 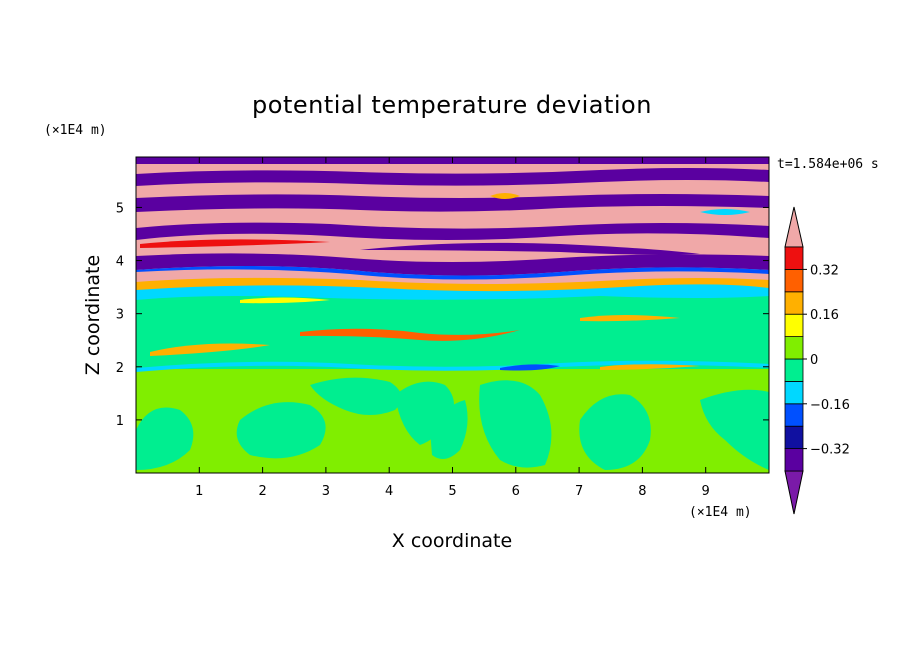 I want to click on colorbar: 0.32 0.16 0 −0.16 −0.32, so click(x=817, y=360).